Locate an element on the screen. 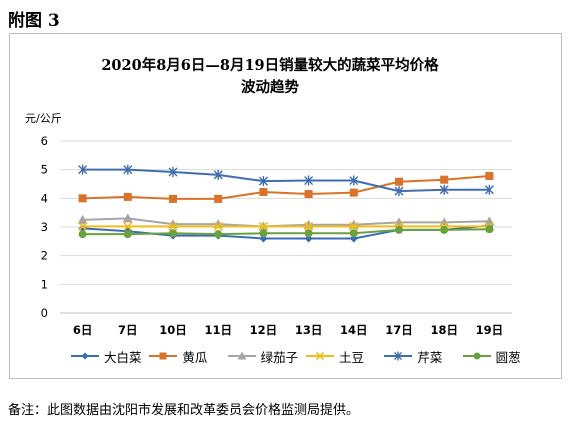  x-tick-label: 18日 is located at coordinates (444, 330).